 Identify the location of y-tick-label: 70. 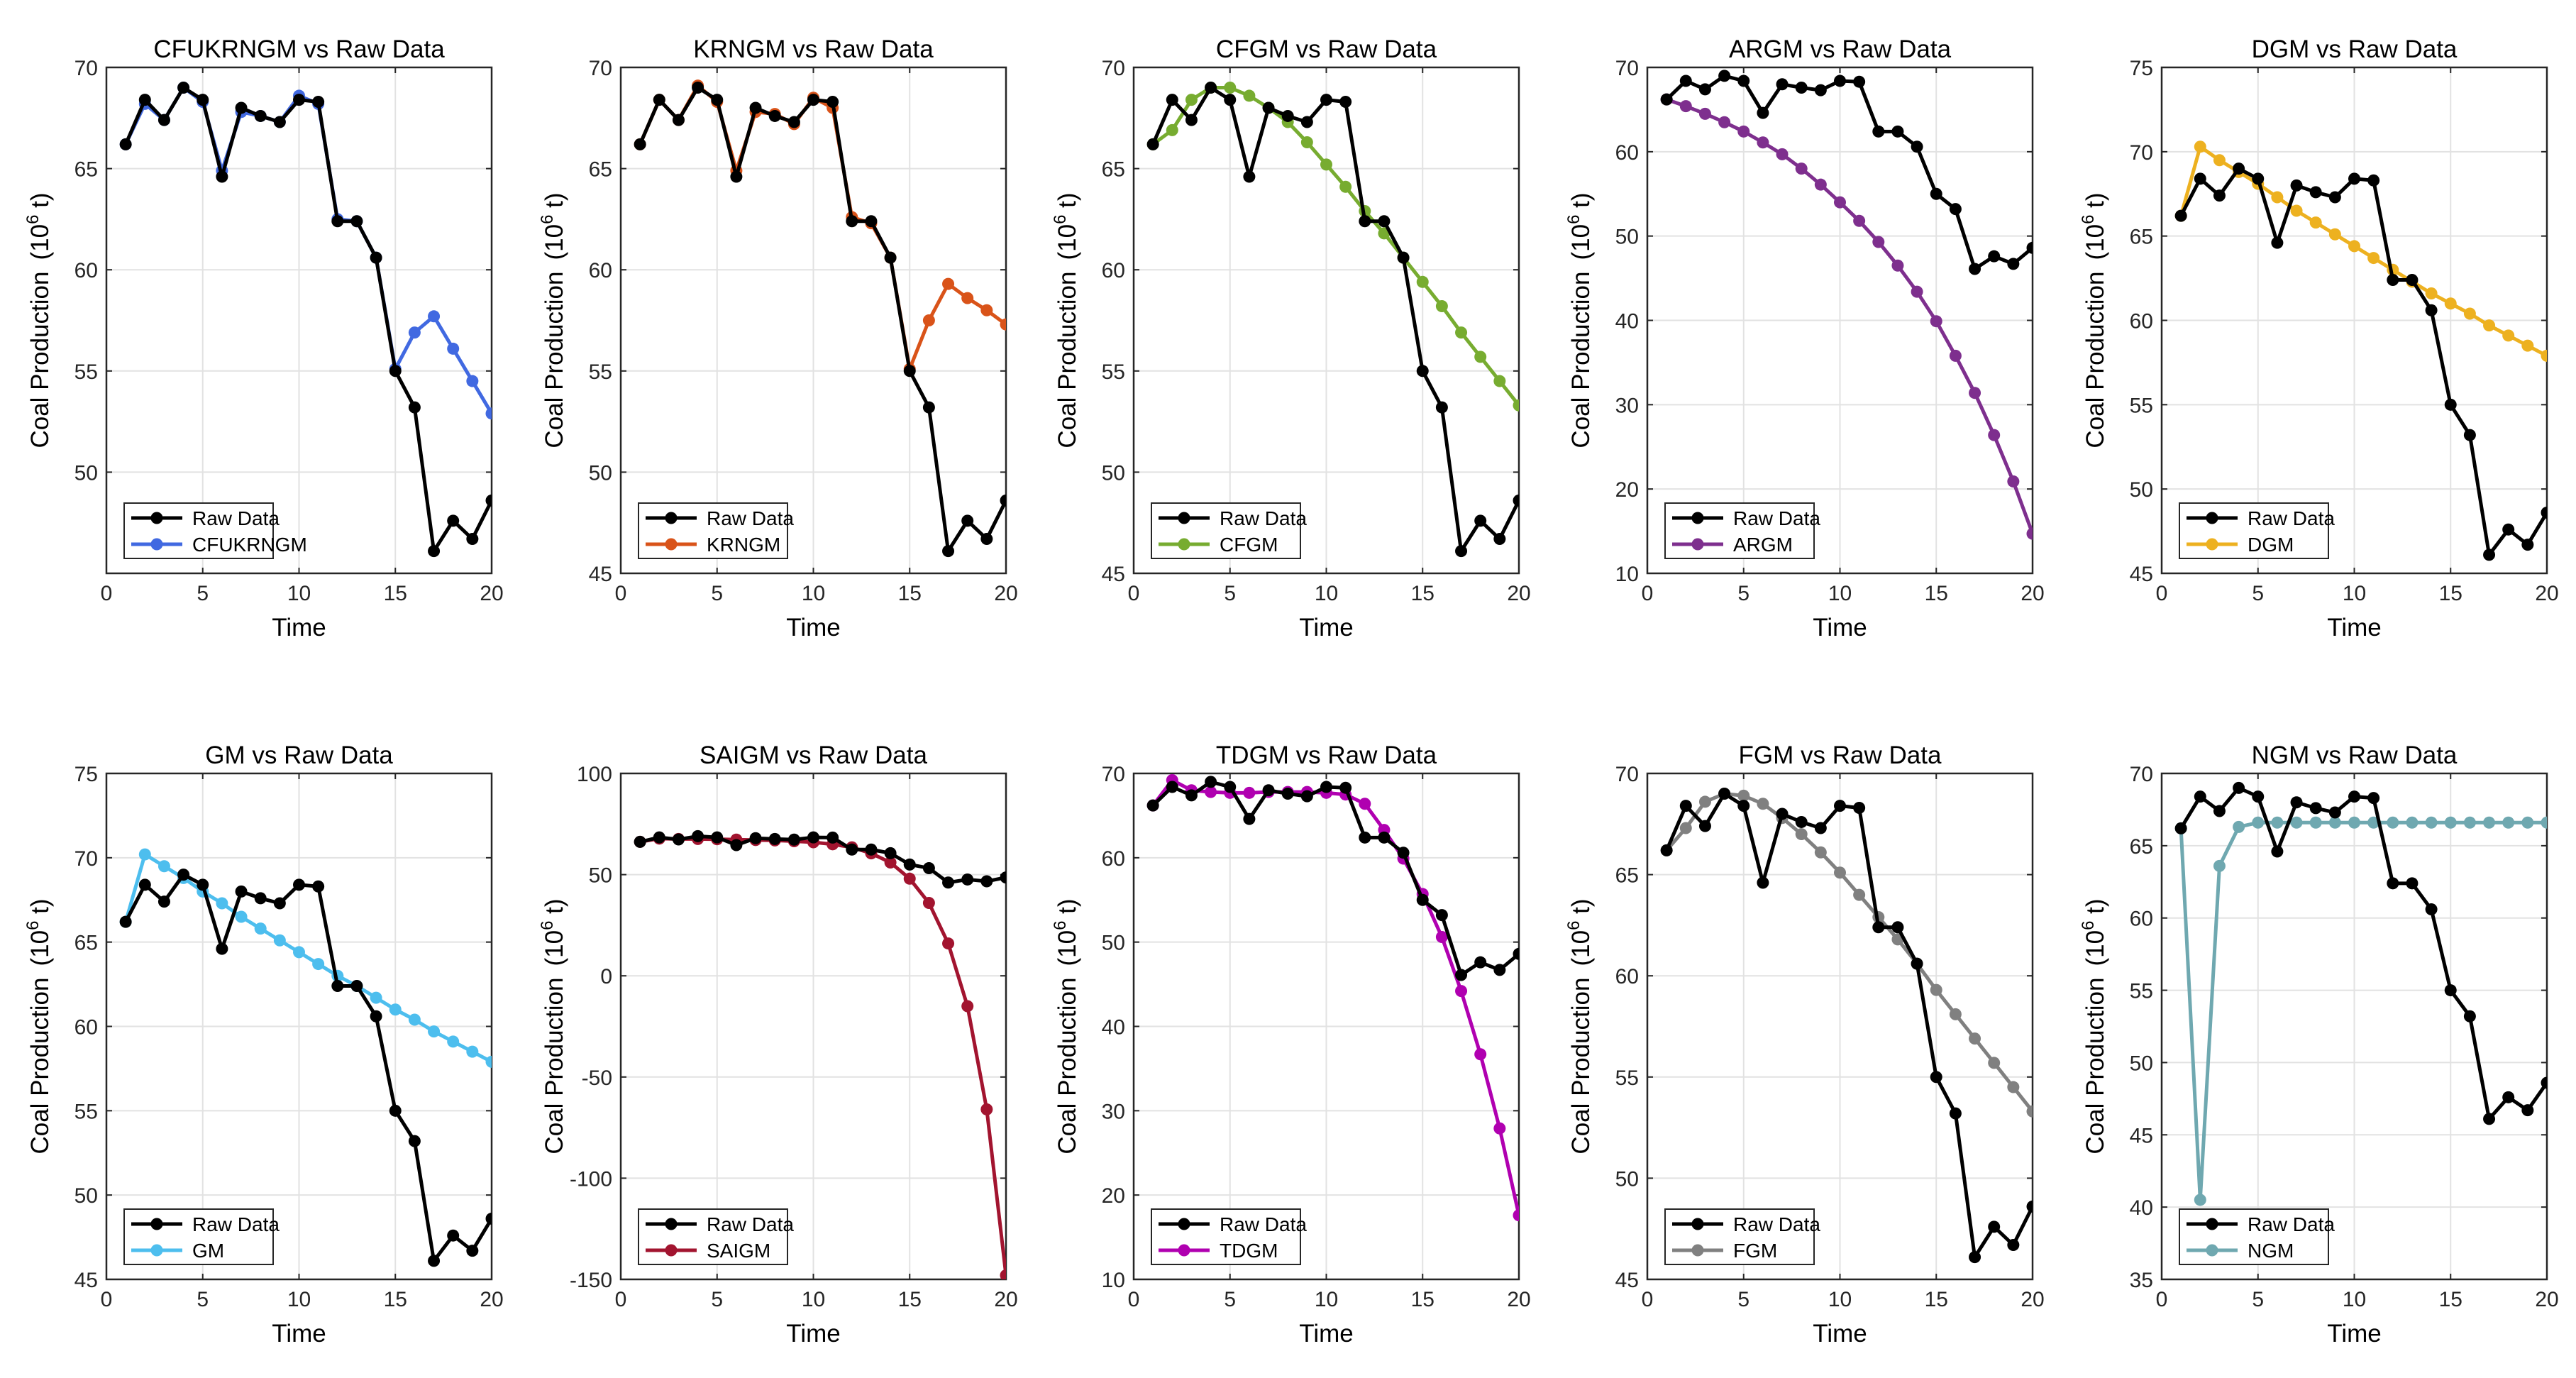
(1113, 68).